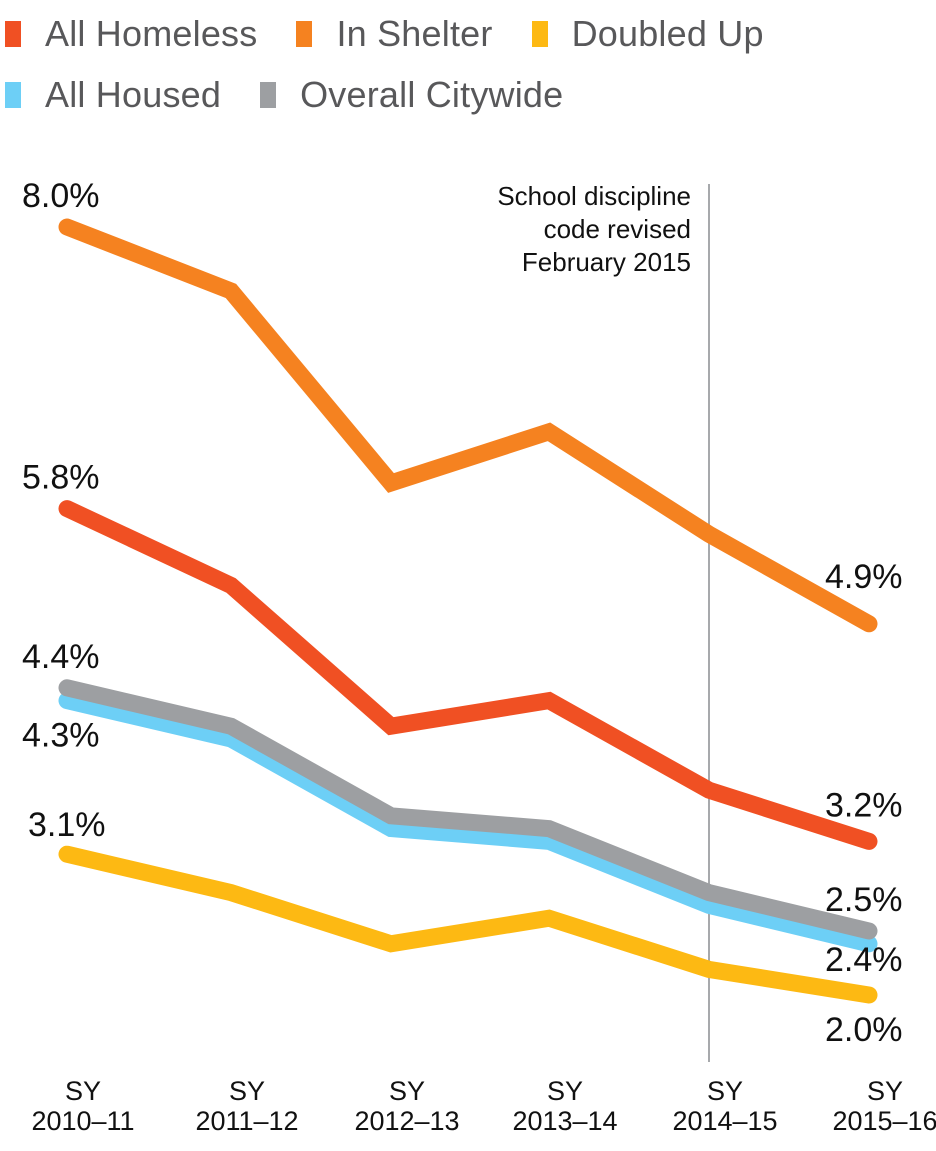  I want to click on legend-item-all-homeless: All Homeless, so click(128, 34).